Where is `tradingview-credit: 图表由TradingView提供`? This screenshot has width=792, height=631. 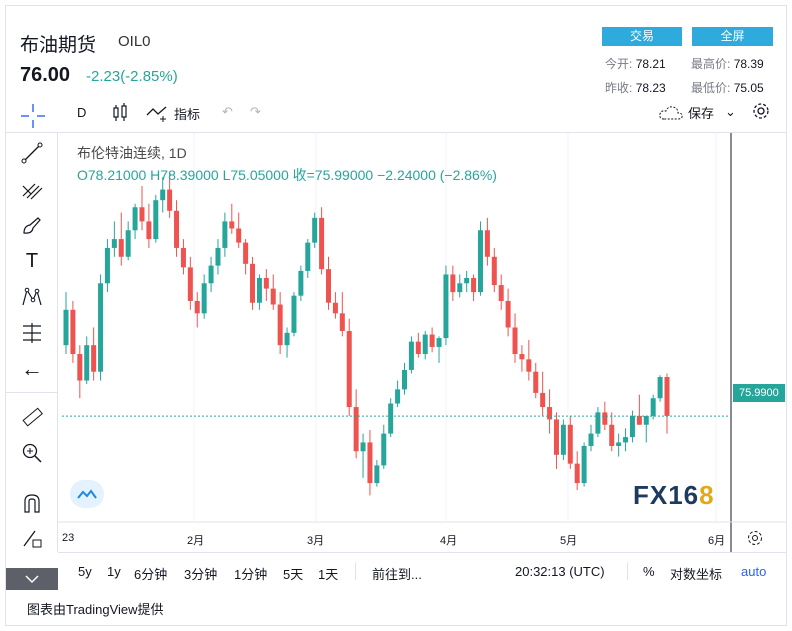 tradingview-credit: 图表由TradingView提供 is located at coordinates (95, 609).